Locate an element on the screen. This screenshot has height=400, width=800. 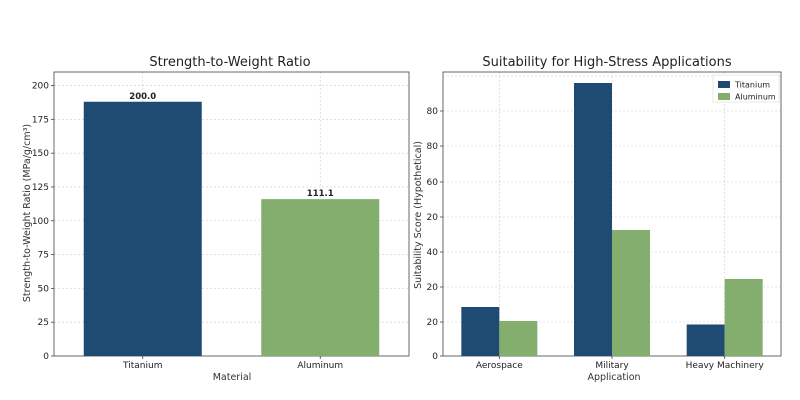
legend-label: Titanium is located at coordinates (752, 85).